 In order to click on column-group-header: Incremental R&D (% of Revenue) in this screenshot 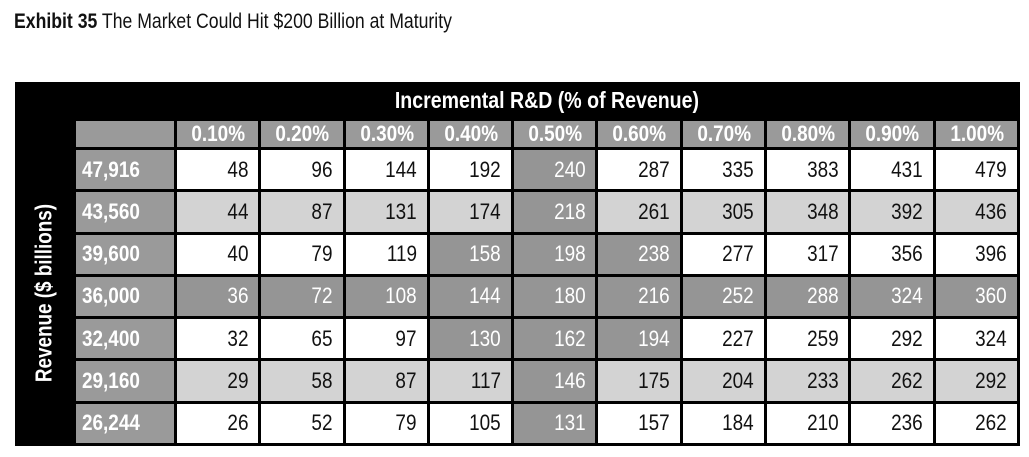, I will do `click(546, 100)`.